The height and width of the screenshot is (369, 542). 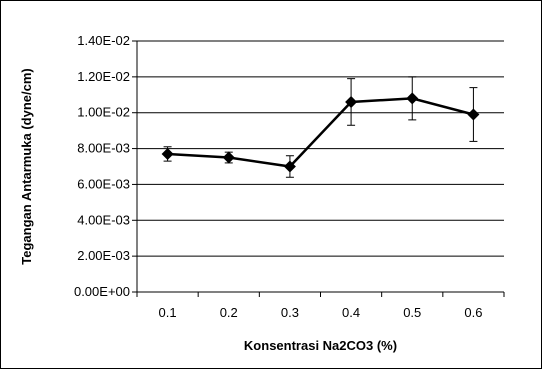 I want to click on series-line, so click(x=320, y=132).